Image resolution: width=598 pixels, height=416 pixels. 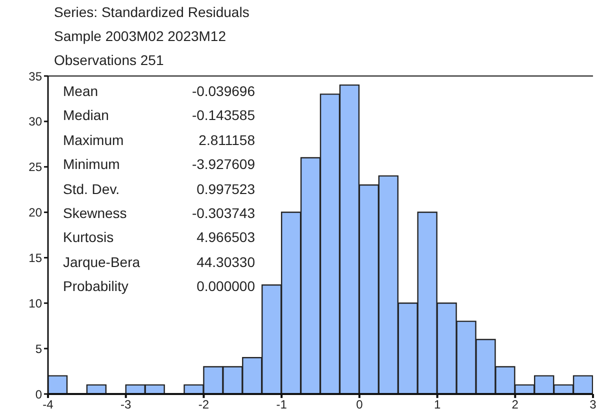 What do you see at coordinates (222, 165) in the screenshot?
I see `annotation: -3.927609` at bounding box center [222, 165].